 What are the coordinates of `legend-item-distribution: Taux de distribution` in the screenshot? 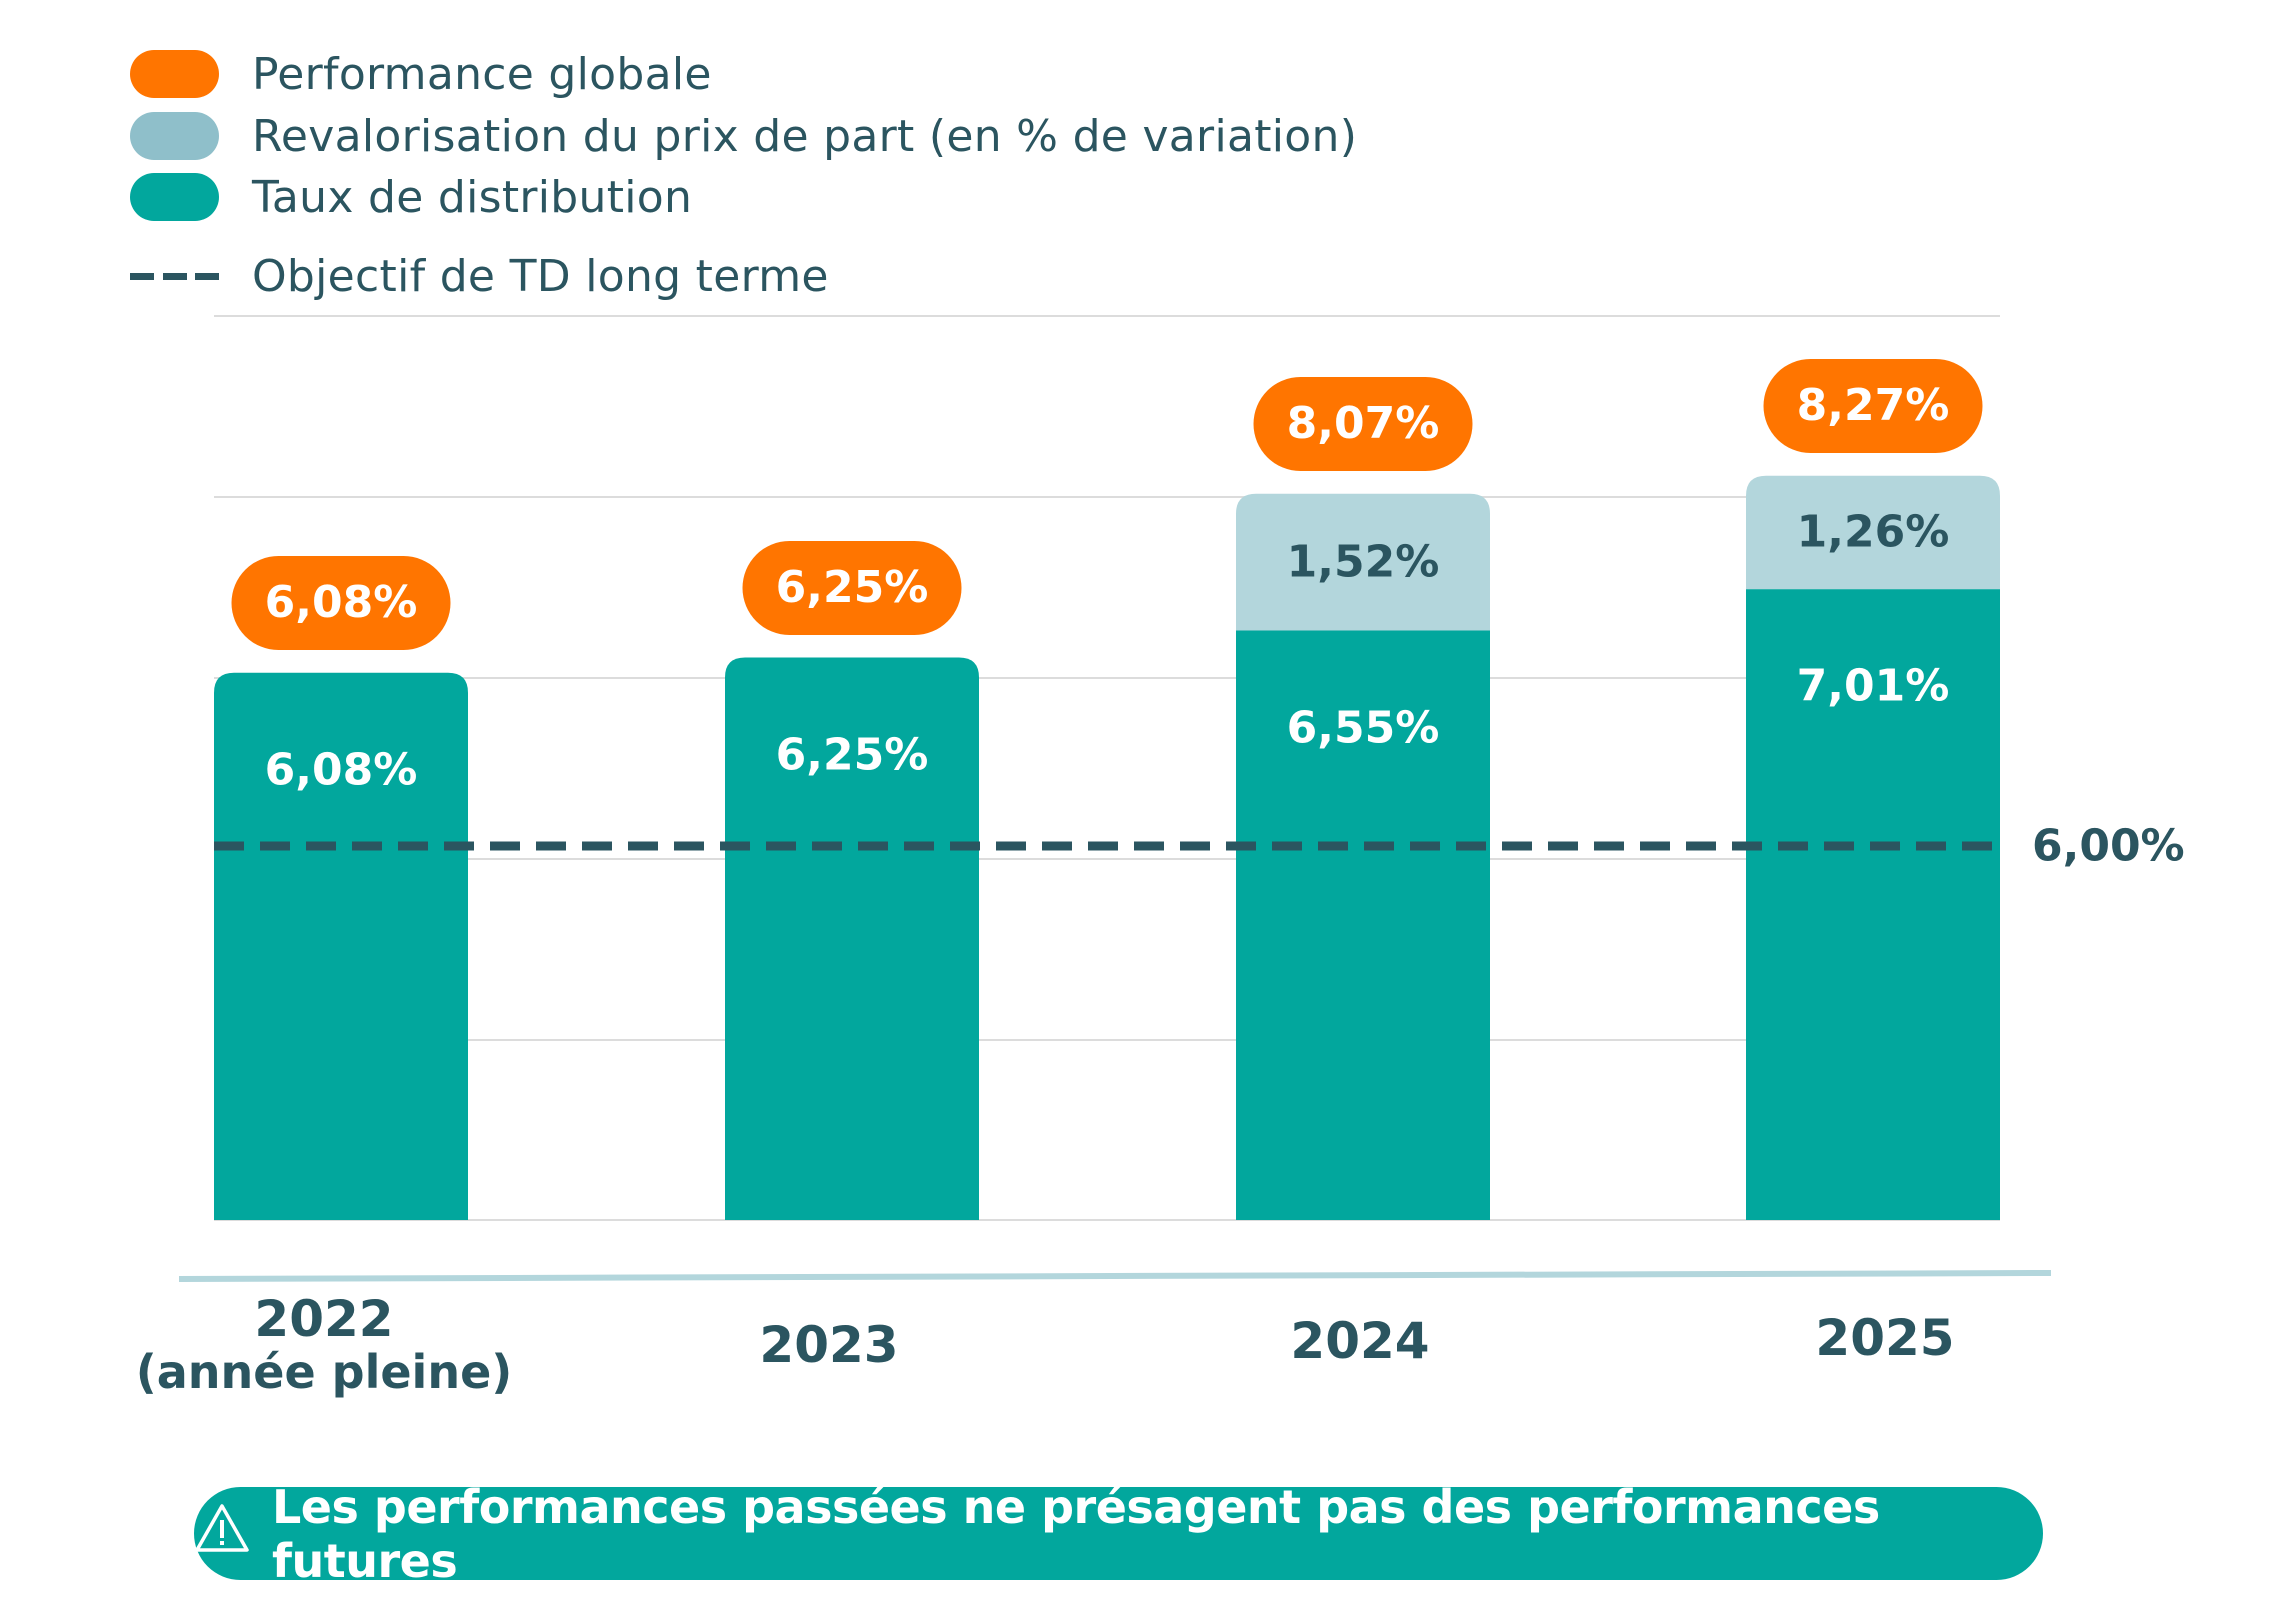 It's located at (411, 197).